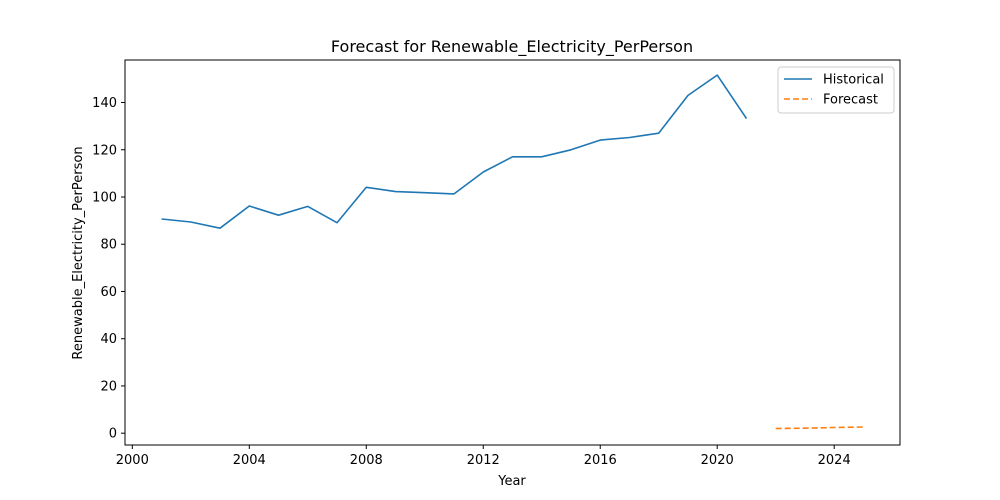 The height and width of the screenshot is (500, 1000). What do you see at coordinates (132, 460) in the screenshot?
I see `x-tick-label: 2000` at bounding box center [132, 460].